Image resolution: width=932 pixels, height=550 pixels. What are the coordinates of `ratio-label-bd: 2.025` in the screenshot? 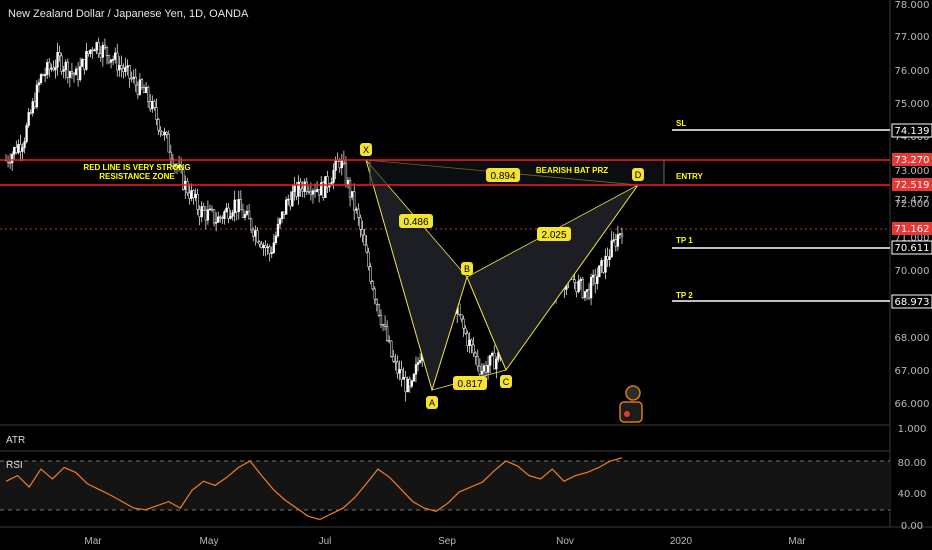 It's located at (554, 234).